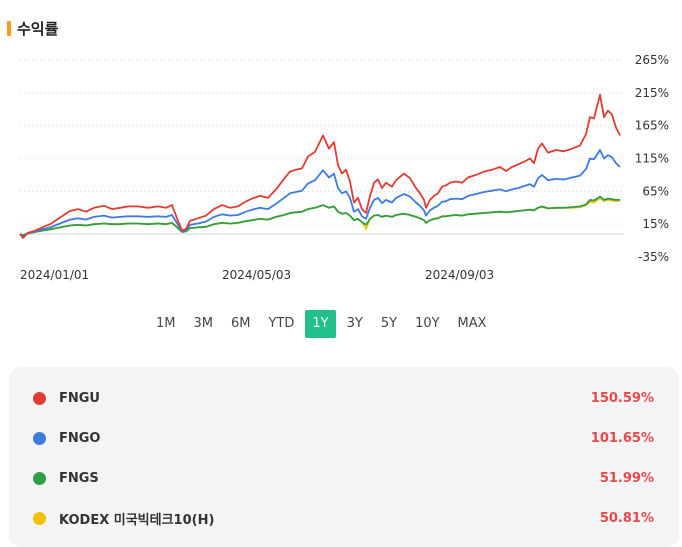 The width and height of the screenshot is (682, 547). I want to click on period-selector: 1M 3M 6M YTD 1Y 3Y 5Y 10Y MAX, so click(323, 324).